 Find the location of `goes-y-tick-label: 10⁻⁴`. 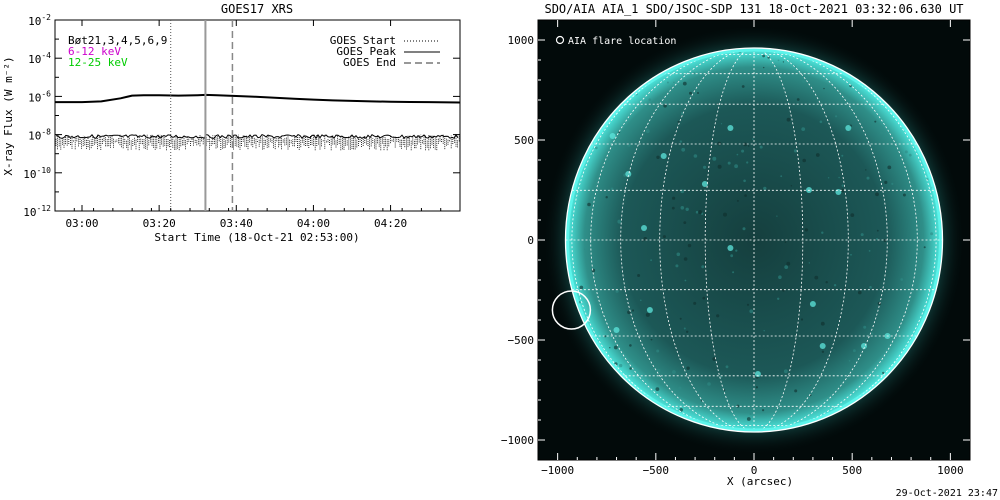

goes-y-tick-label: 10⁻⁴ is located at coordinates (39, 58).